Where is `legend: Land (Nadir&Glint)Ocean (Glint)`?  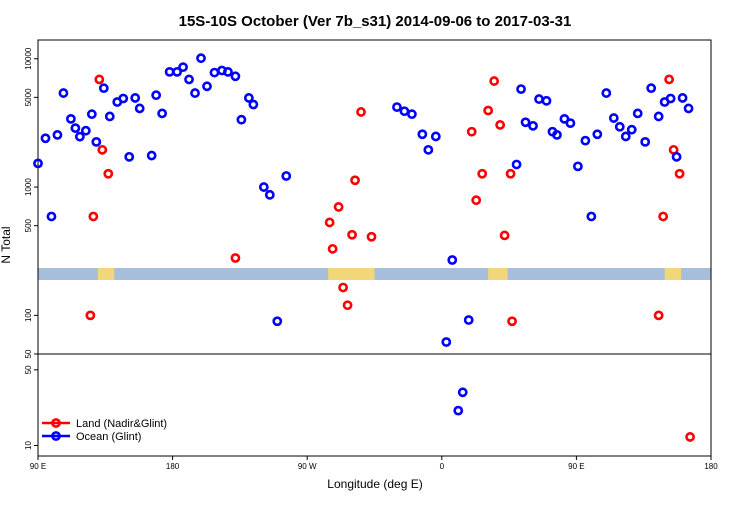 legend: Land (Nadir&Glint)Ocean (Glint) is located at coordinates (104, 430).